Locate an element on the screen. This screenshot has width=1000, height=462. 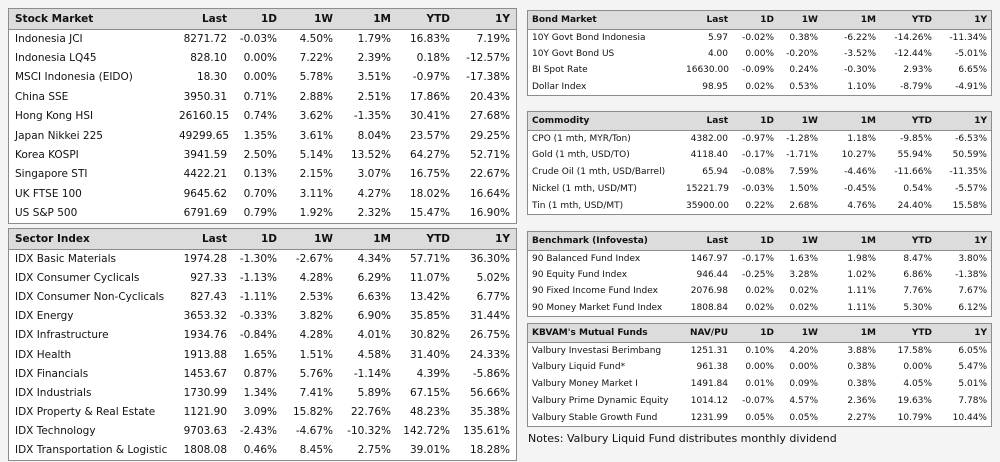
value-cell: 1.65% is located at coordinates (260, 354).